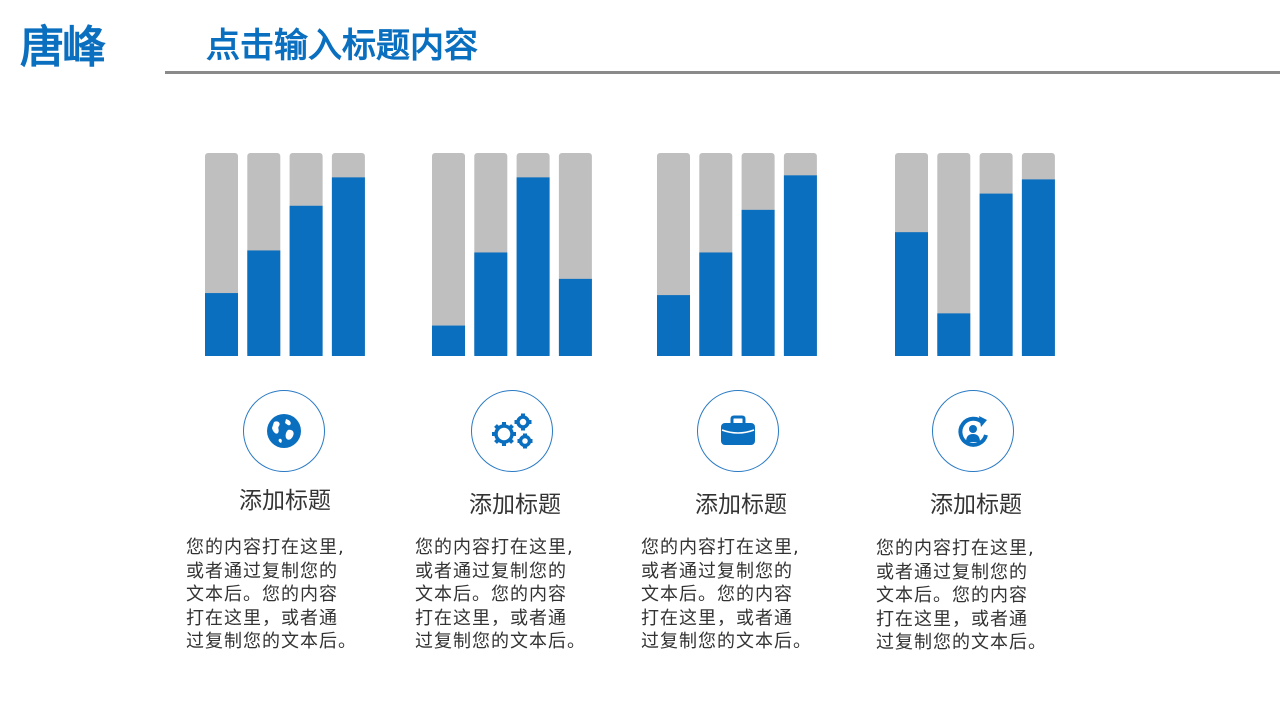 The width and height of the screenshot is (1280, 720). I want to click on title-divider, so click(722, 72).